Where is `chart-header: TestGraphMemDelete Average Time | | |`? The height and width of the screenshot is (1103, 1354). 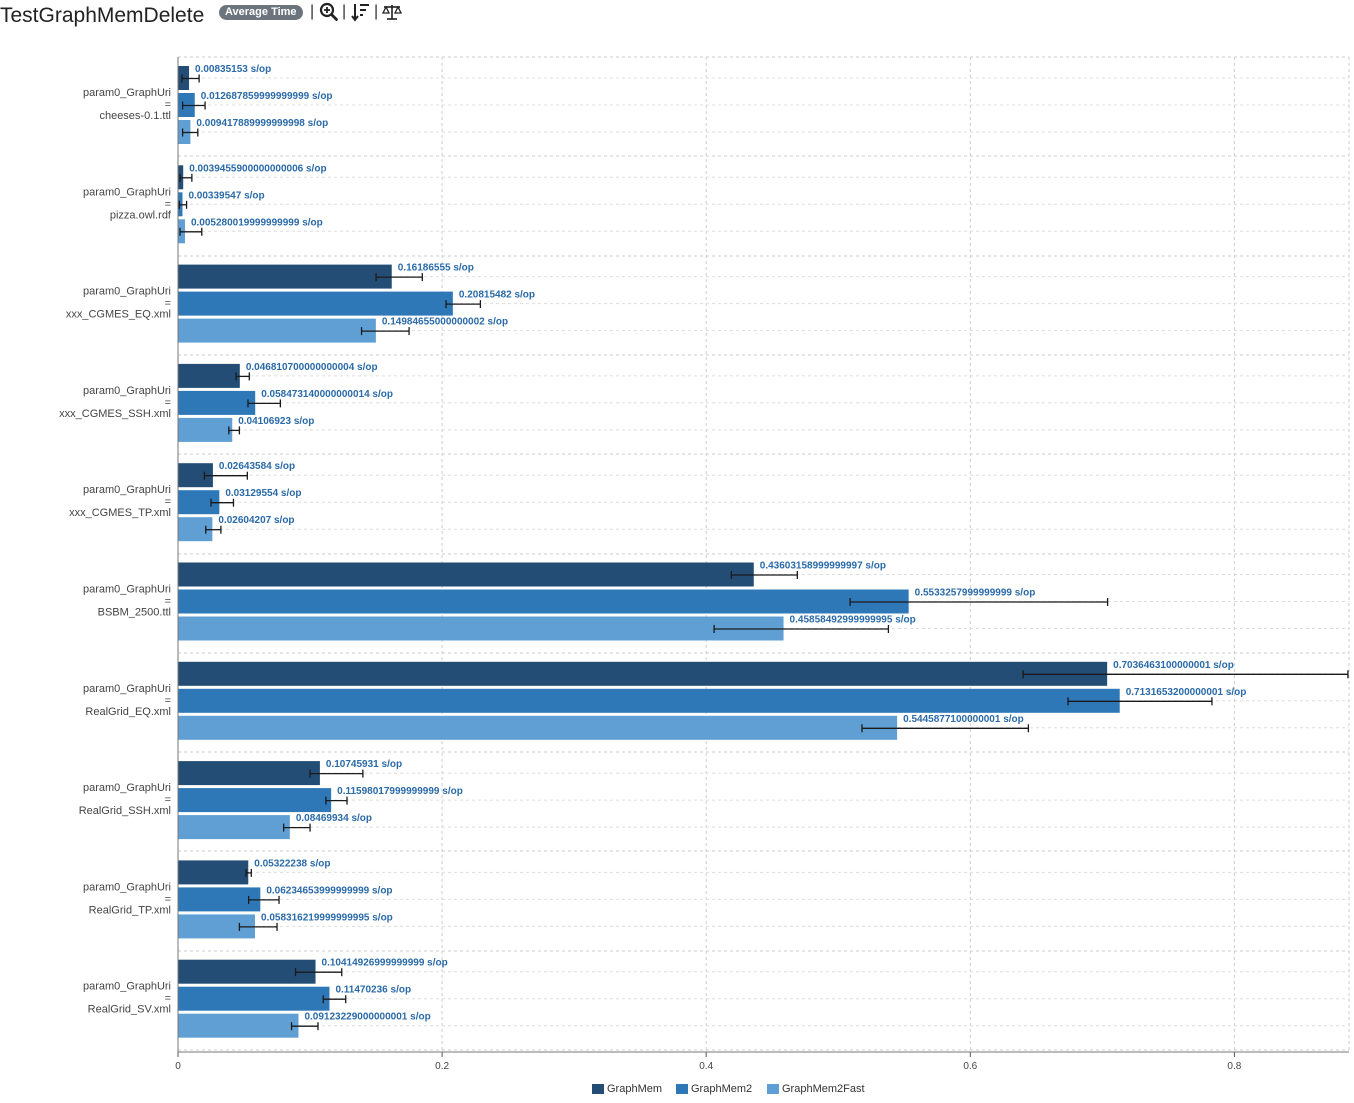 chart-header: TestGraphMemDelete Average Time | | | is located at coordinates (677, 17).